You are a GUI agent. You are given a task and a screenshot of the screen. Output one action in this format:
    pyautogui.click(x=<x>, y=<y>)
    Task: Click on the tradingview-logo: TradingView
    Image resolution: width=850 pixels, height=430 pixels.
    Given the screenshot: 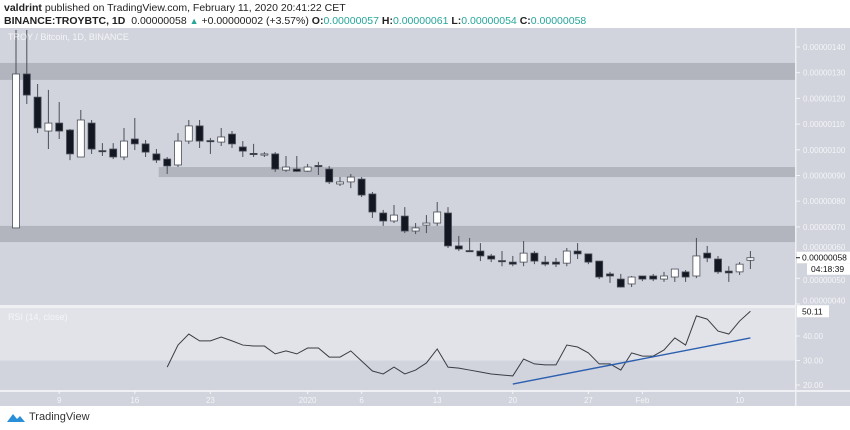 What is the action you would take?
    pyautogui.click(x=48, y=417)
    